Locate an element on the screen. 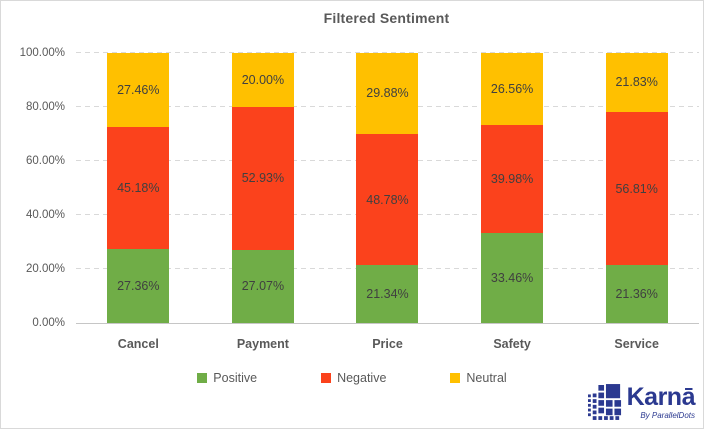 The image size is (704, 429). legend-label: Neutral is located at coordinates (486, 378).